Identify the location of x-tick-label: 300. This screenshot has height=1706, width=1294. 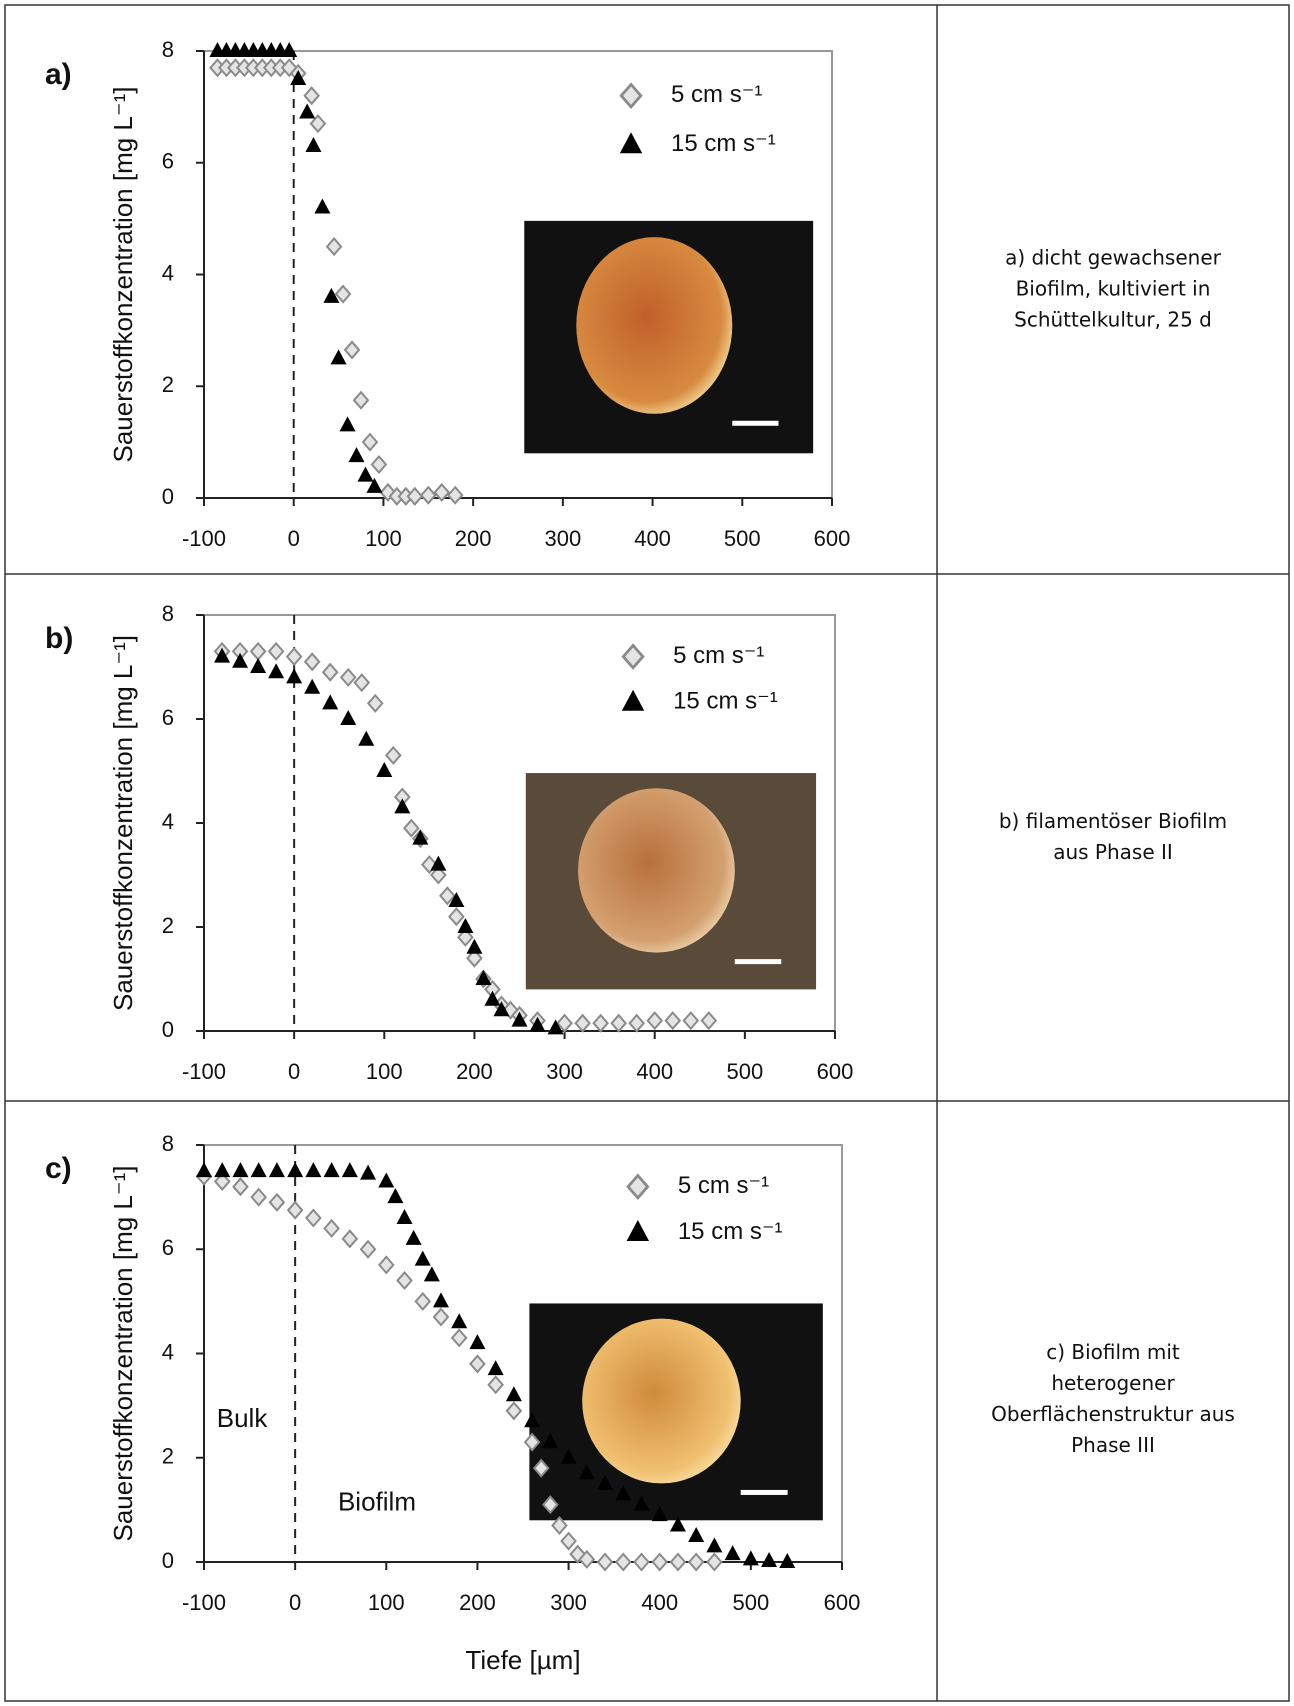
(564, 1071).